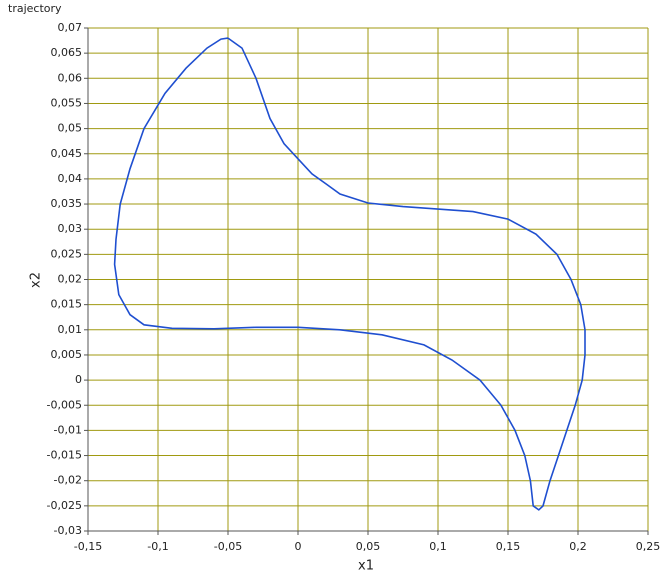 The image size is (671, 574). I want to click on chart-title: trajectory, so click(35, 8).